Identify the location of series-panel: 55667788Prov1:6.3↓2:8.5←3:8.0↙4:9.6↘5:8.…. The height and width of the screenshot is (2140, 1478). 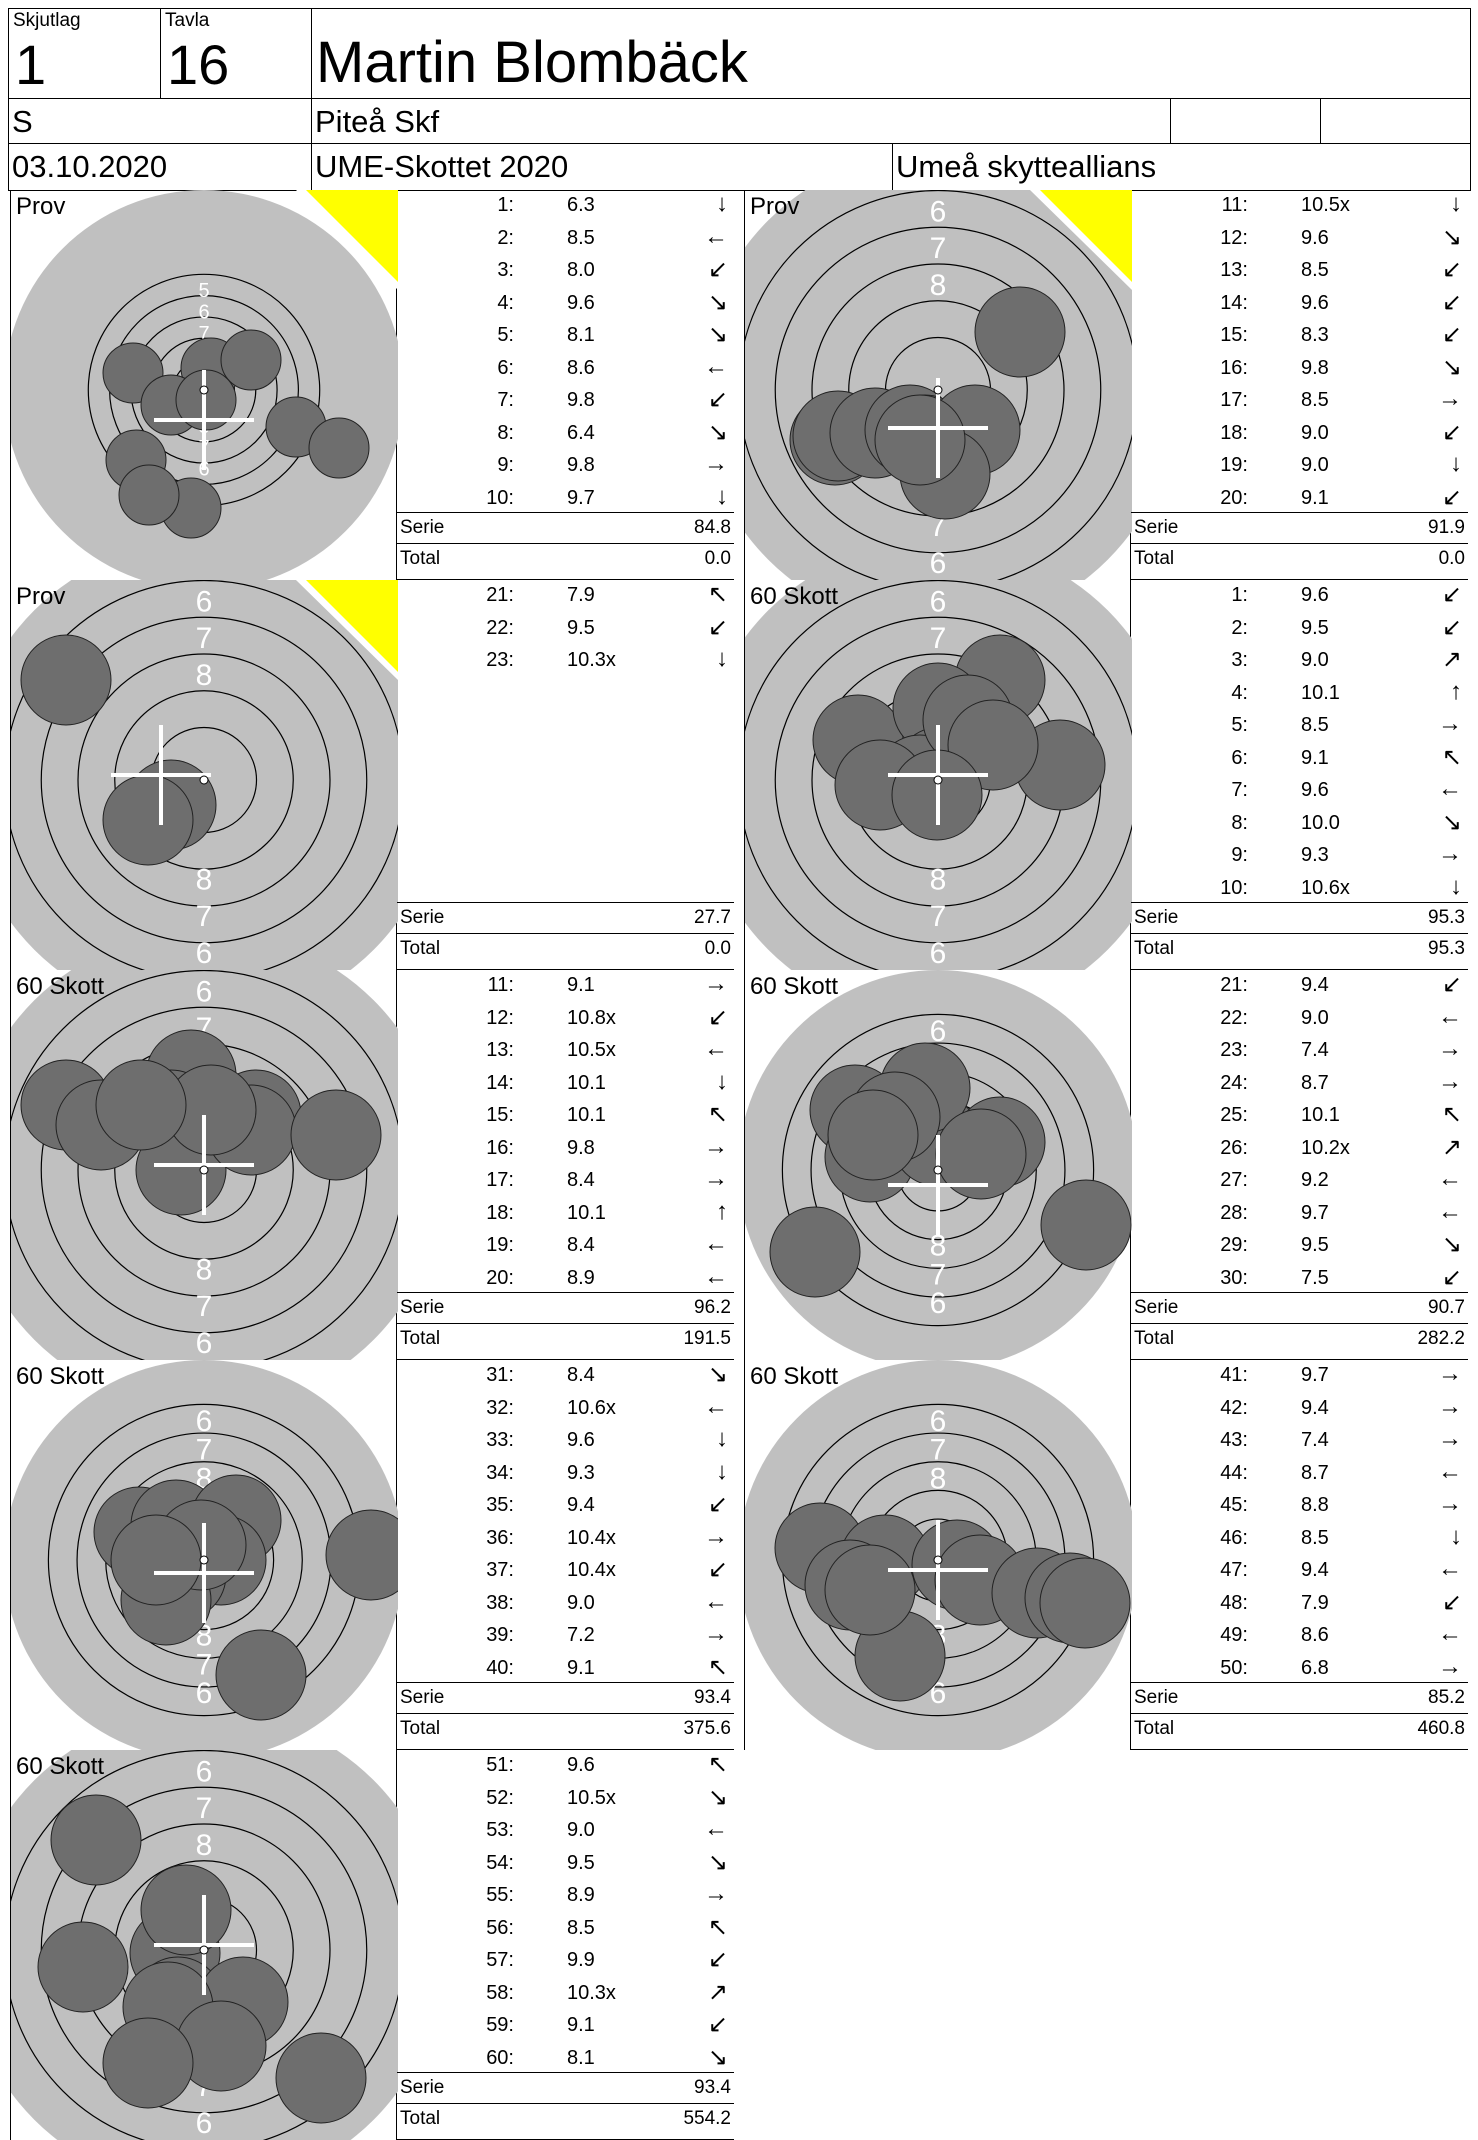
(367, 385).